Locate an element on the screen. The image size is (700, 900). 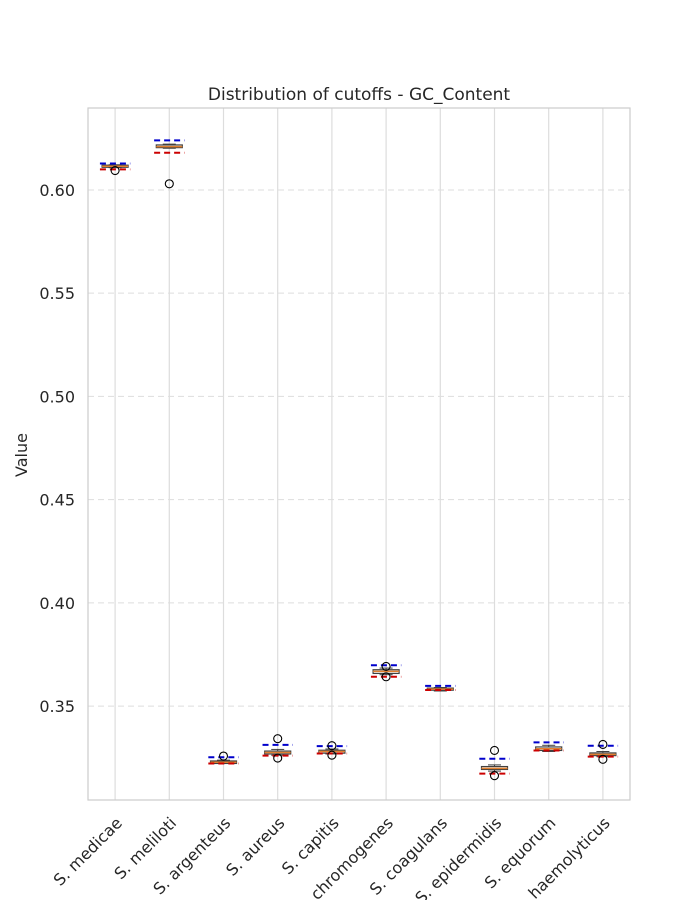
y-tick-labels: 0.35 0.40 0.45 0.50 0.55 0.60 is located at coordinates (57, 448).